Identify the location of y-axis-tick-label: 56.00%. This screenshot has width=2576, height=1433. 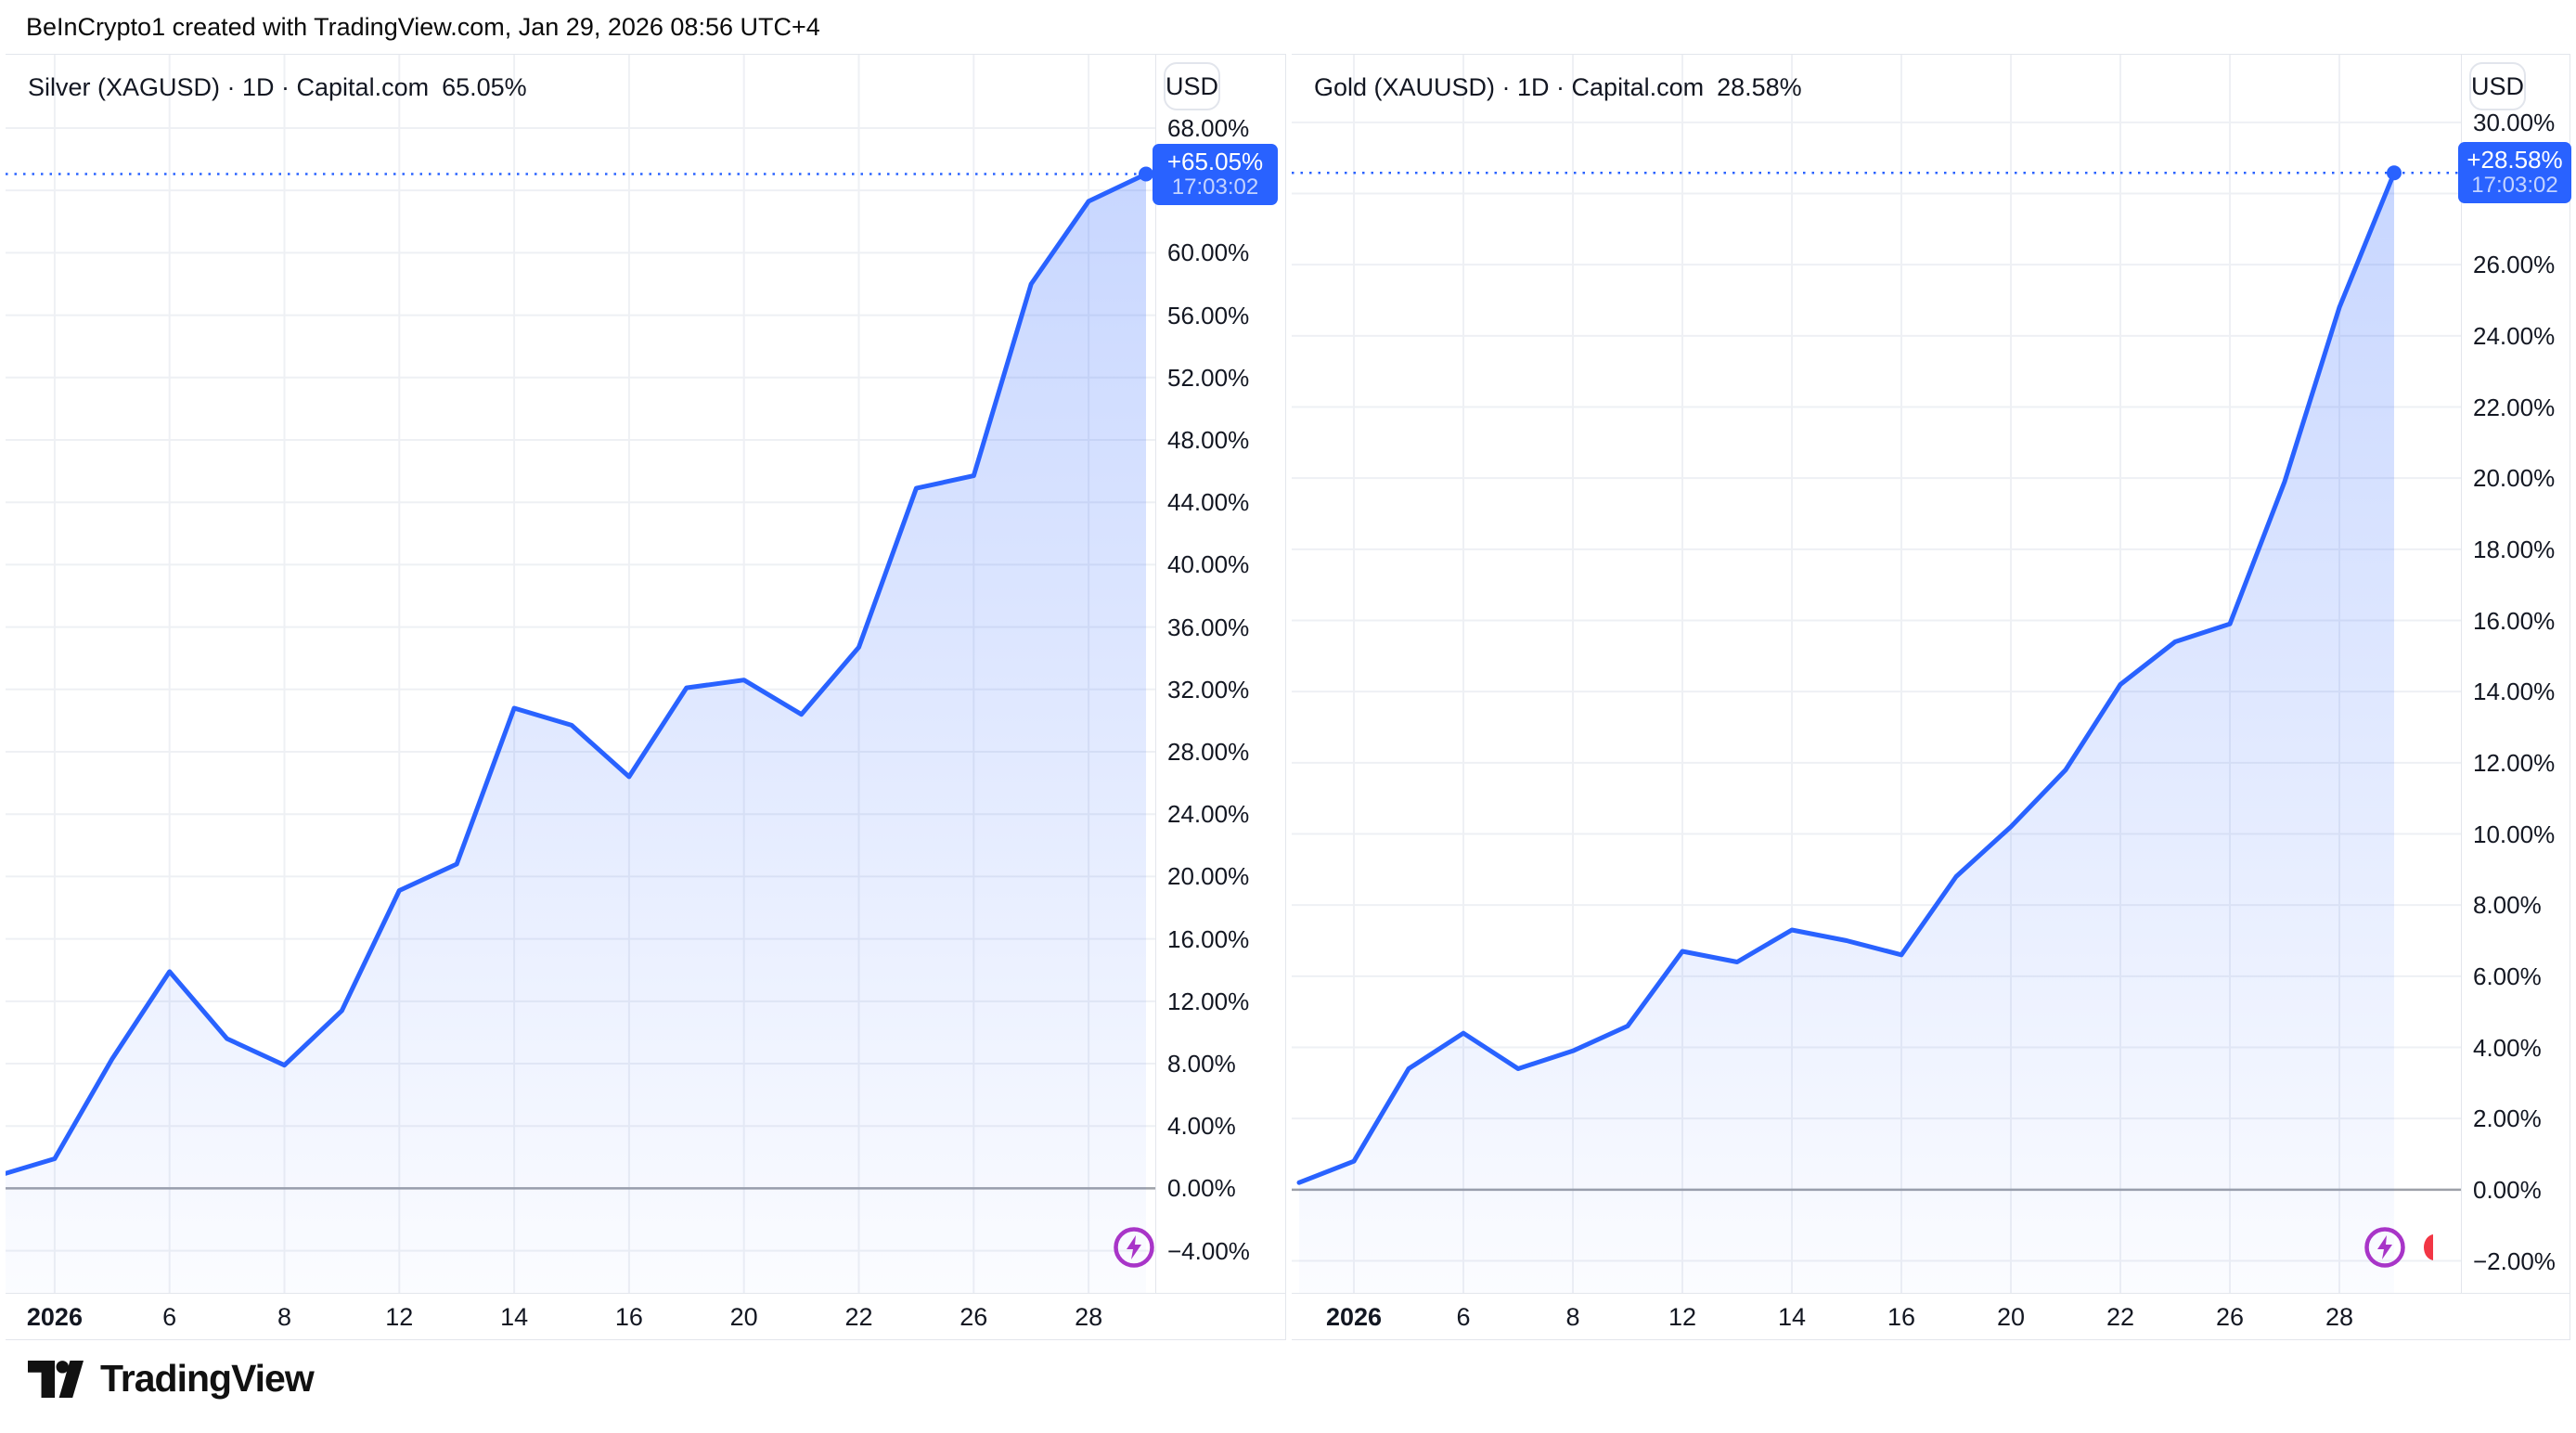
(1208, 315).